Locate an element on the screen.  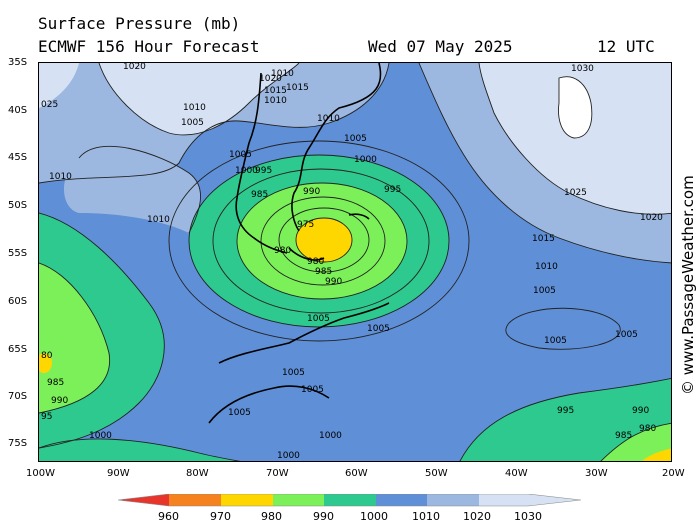
legend-tick-1000: 1000 is located at coordinates (374, 516).